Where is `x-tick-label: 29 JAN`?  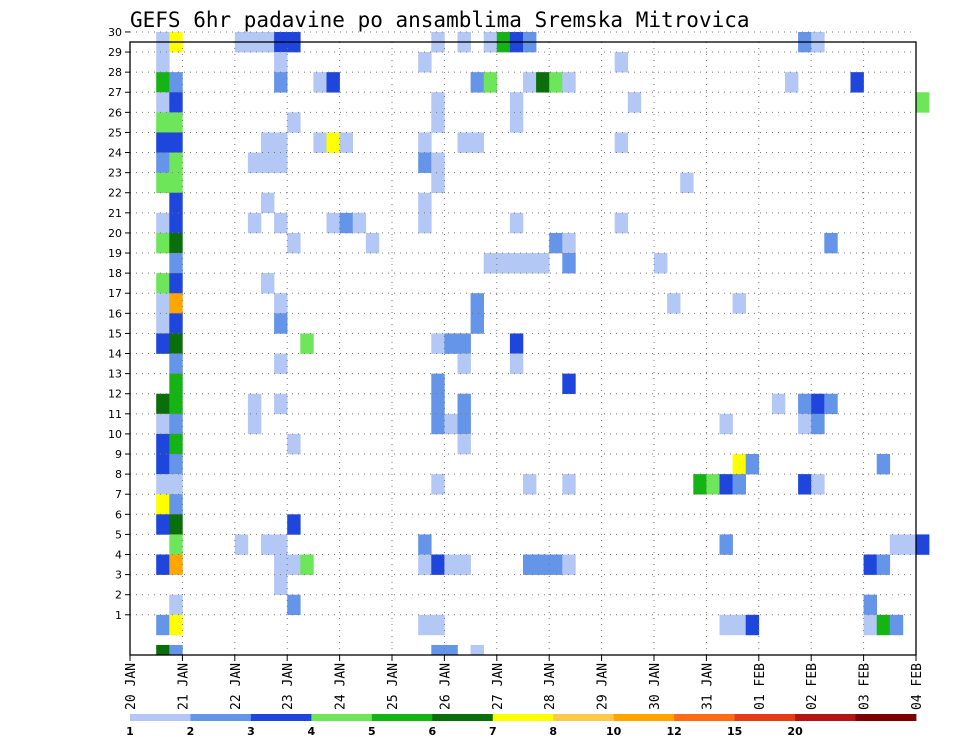
x-tick-label: 29 JAN is located at coordinates (603, 686).